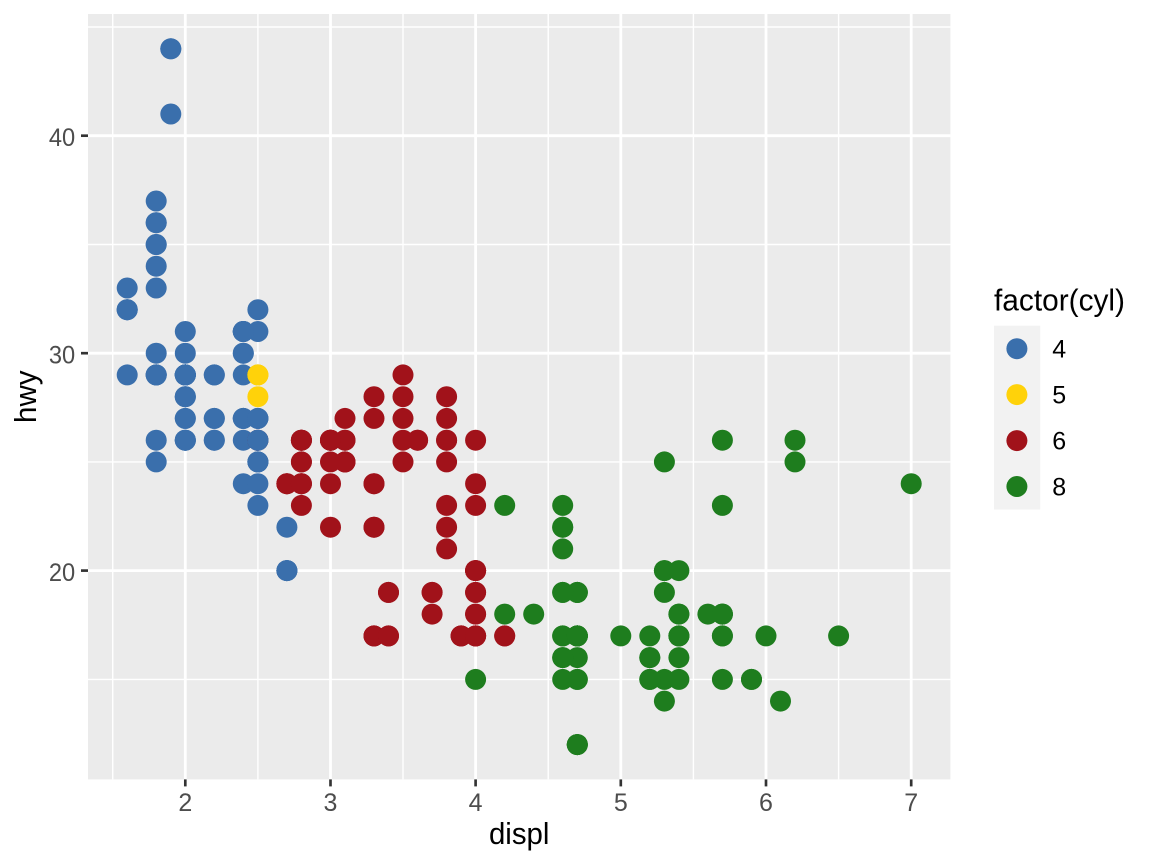  Describe the element at coordinates (26, 396) in the screenshot. I see `svg-text: hwy` at that location.